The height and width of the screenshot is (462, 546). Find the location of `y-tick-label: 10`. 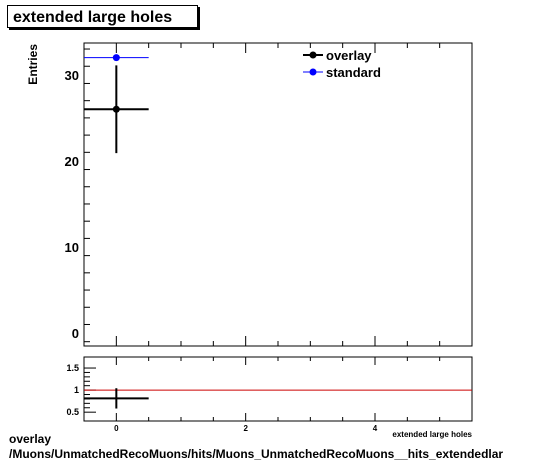

y-tick-label: 10 is located at coordinates (72, 247).